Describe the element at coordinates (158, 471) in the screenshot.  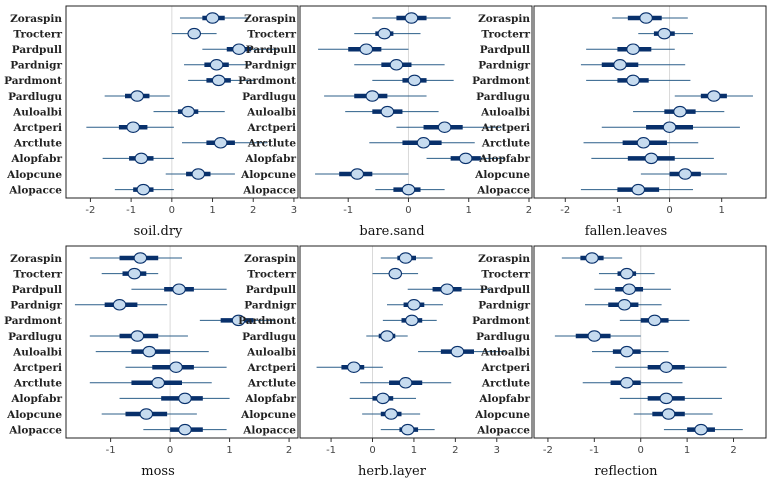
I see `x-axis-title: moss` at that location.